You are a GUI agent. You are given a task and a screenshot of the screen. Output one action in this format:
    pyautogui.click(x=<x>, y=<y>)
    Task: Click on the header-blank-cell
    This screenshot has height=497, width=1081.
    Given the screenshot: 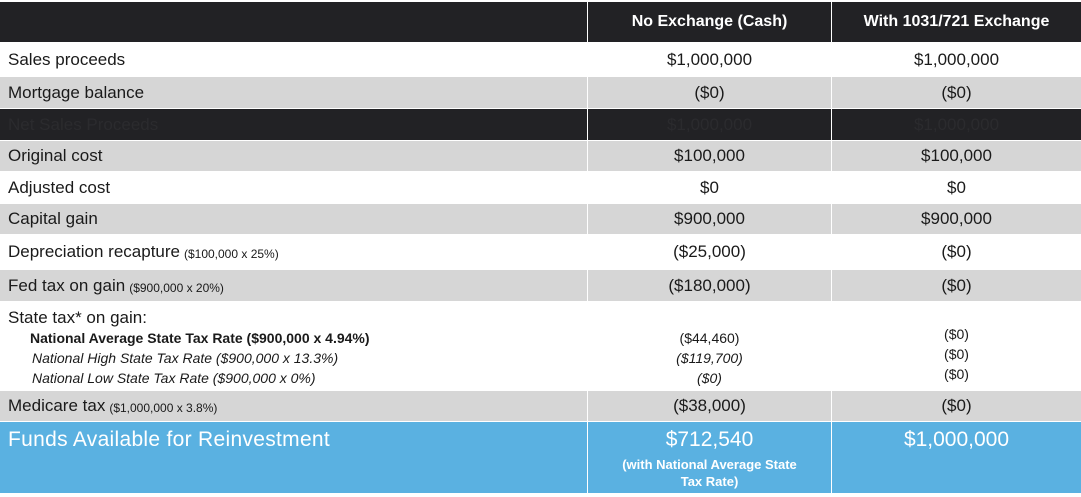 What is the action you would take?
    pyautogui.click(x=293, y=22)
    